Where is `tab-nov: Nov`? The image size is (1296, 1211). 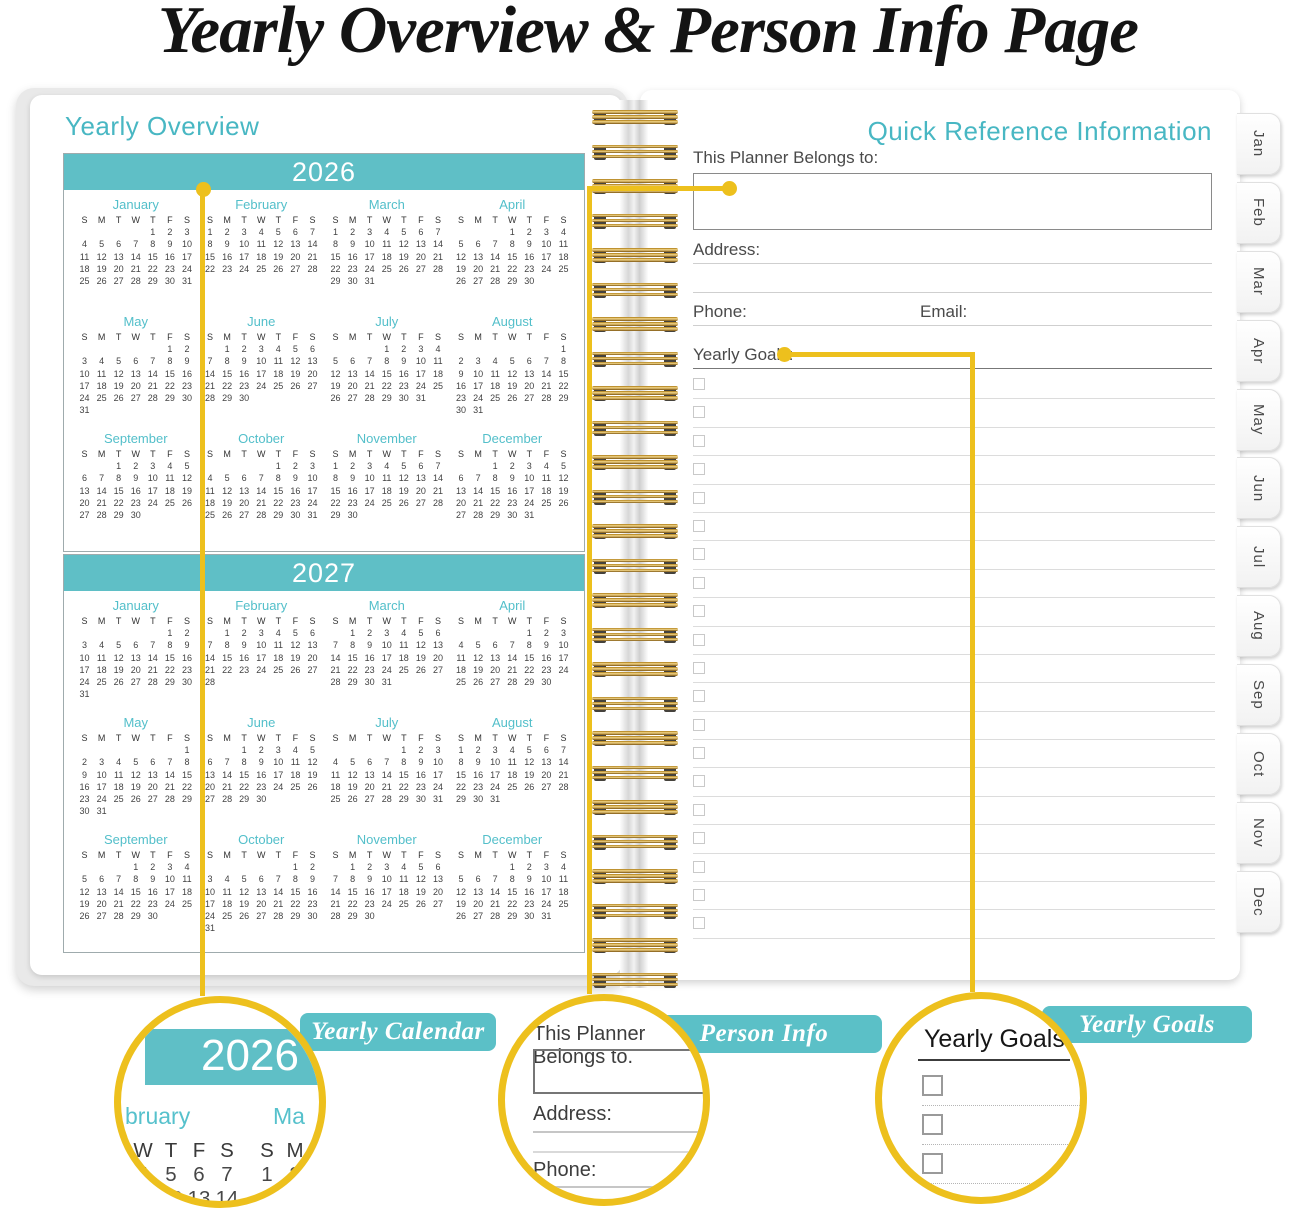
tab-nov: Nov is located at coordinates (1259, 832).